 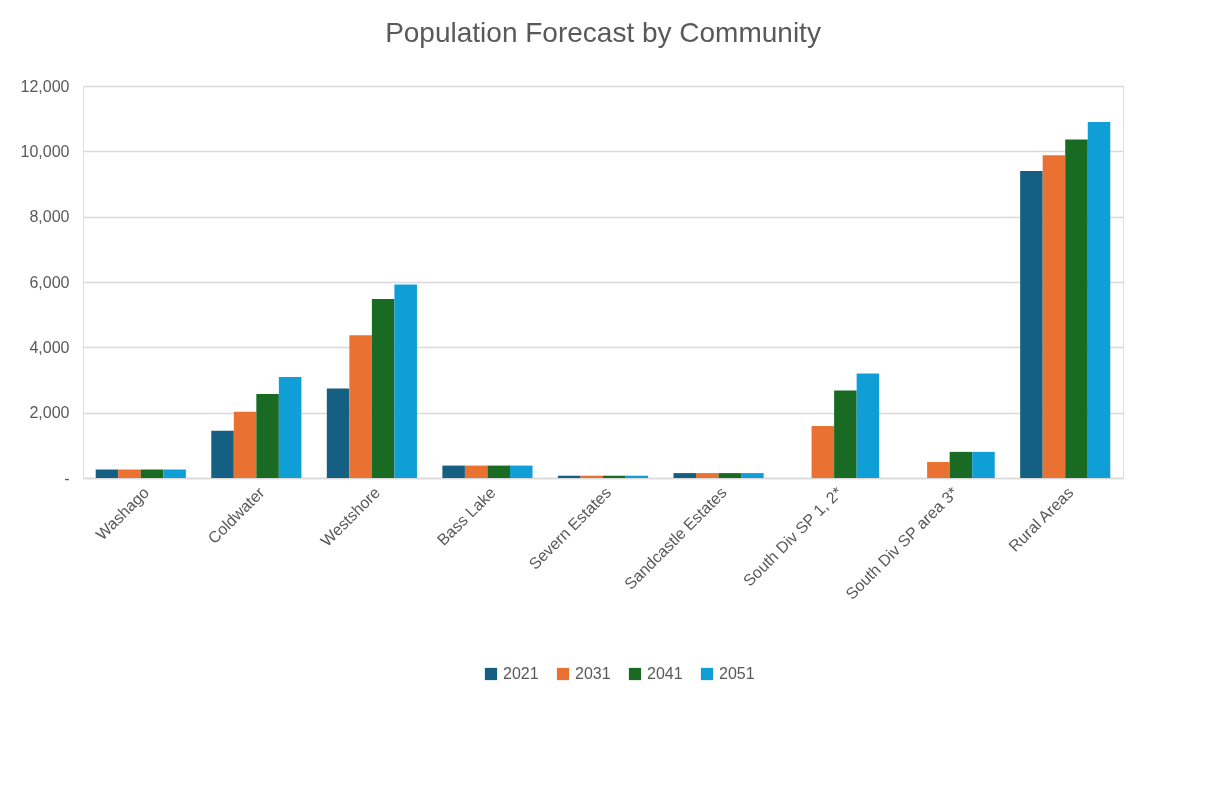 What do you see at coordinates (737, 673) in the screenshot?
I see `legend-label: 2051` at bounding box center [737, 673].